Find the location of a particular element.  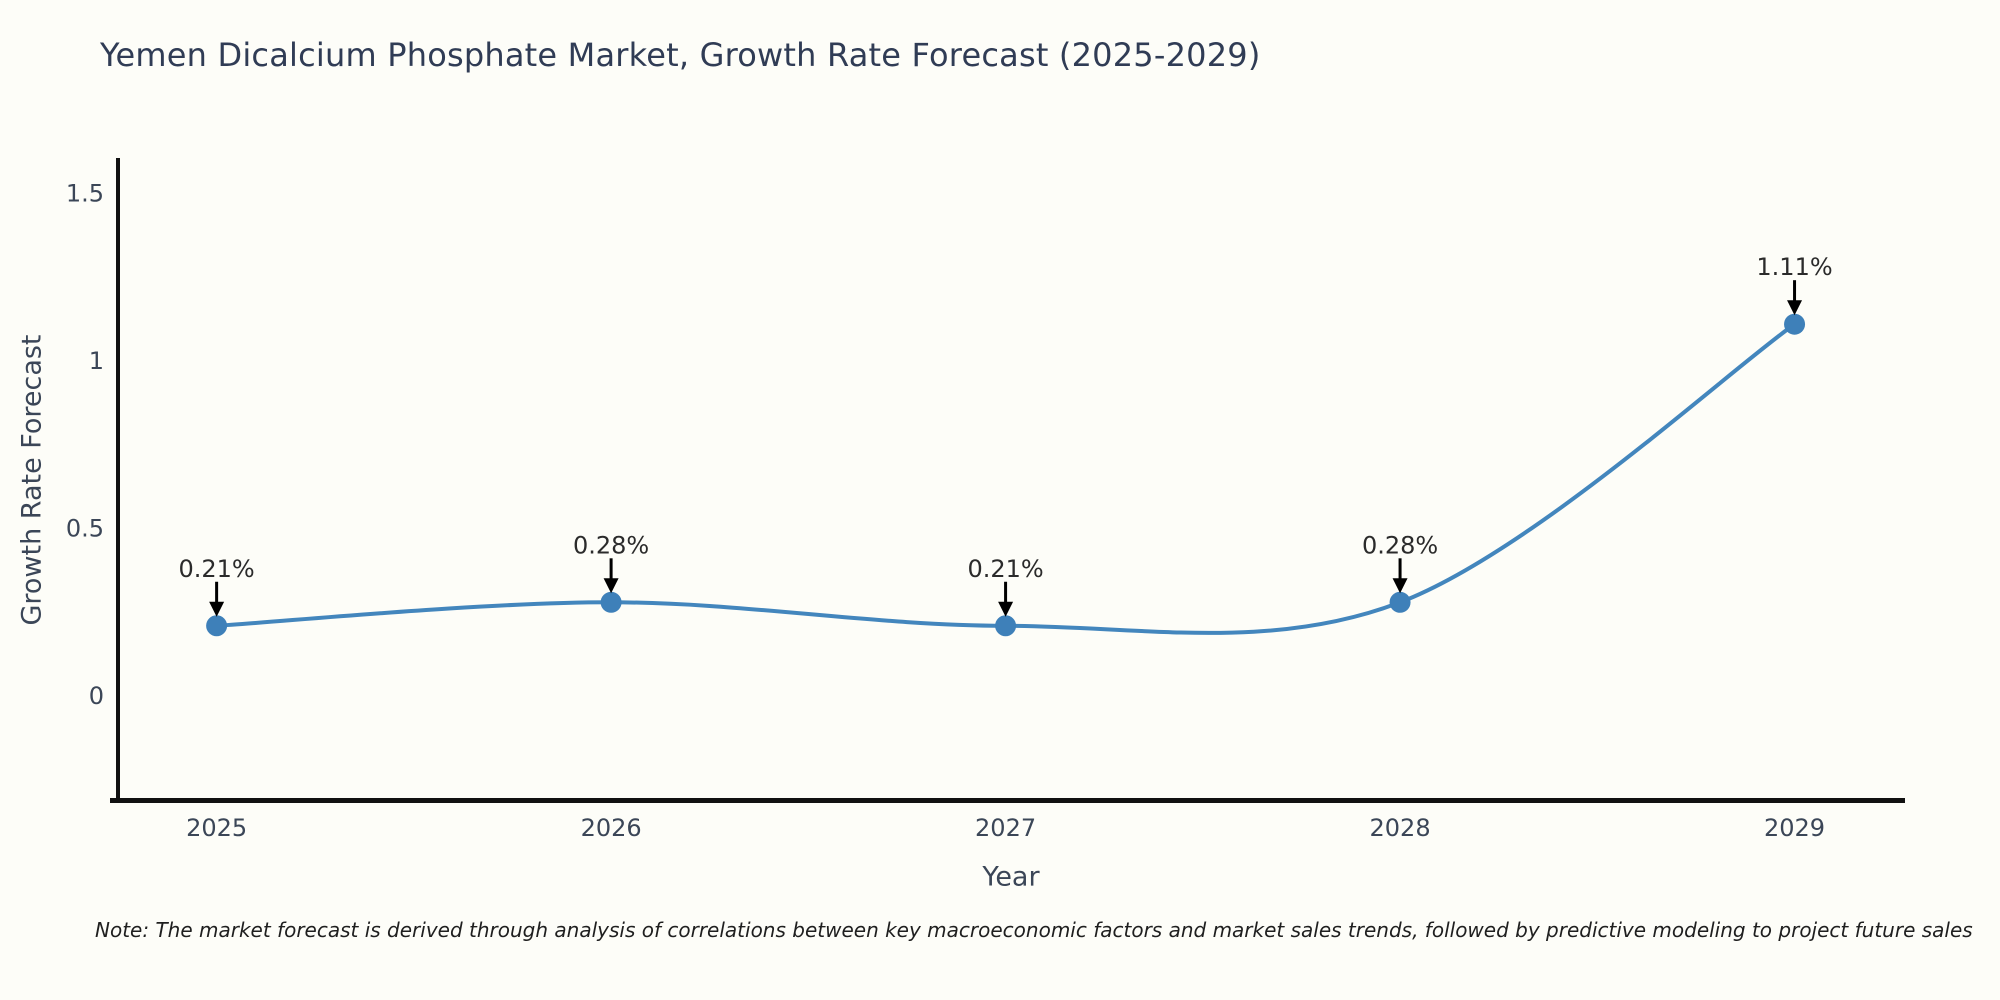

x-tick-label: 2029 is located at coordinates (1794, 828).